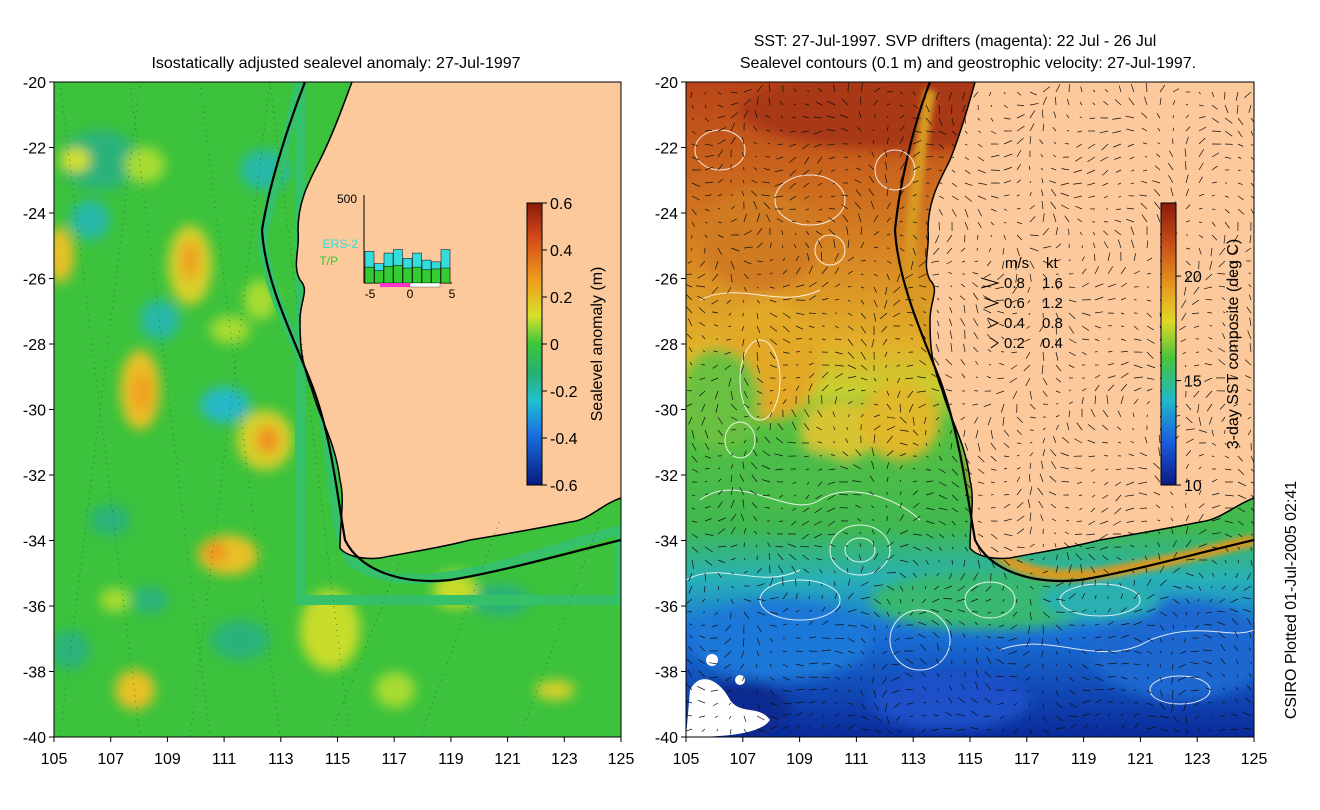 This screenshot has height=810, width=1320. Describe the element at coordinates (38, 411) in the screenshot. I see `left-y-ticks: -20-22-24-26-28-30-32-34-36-38-40` at that location.